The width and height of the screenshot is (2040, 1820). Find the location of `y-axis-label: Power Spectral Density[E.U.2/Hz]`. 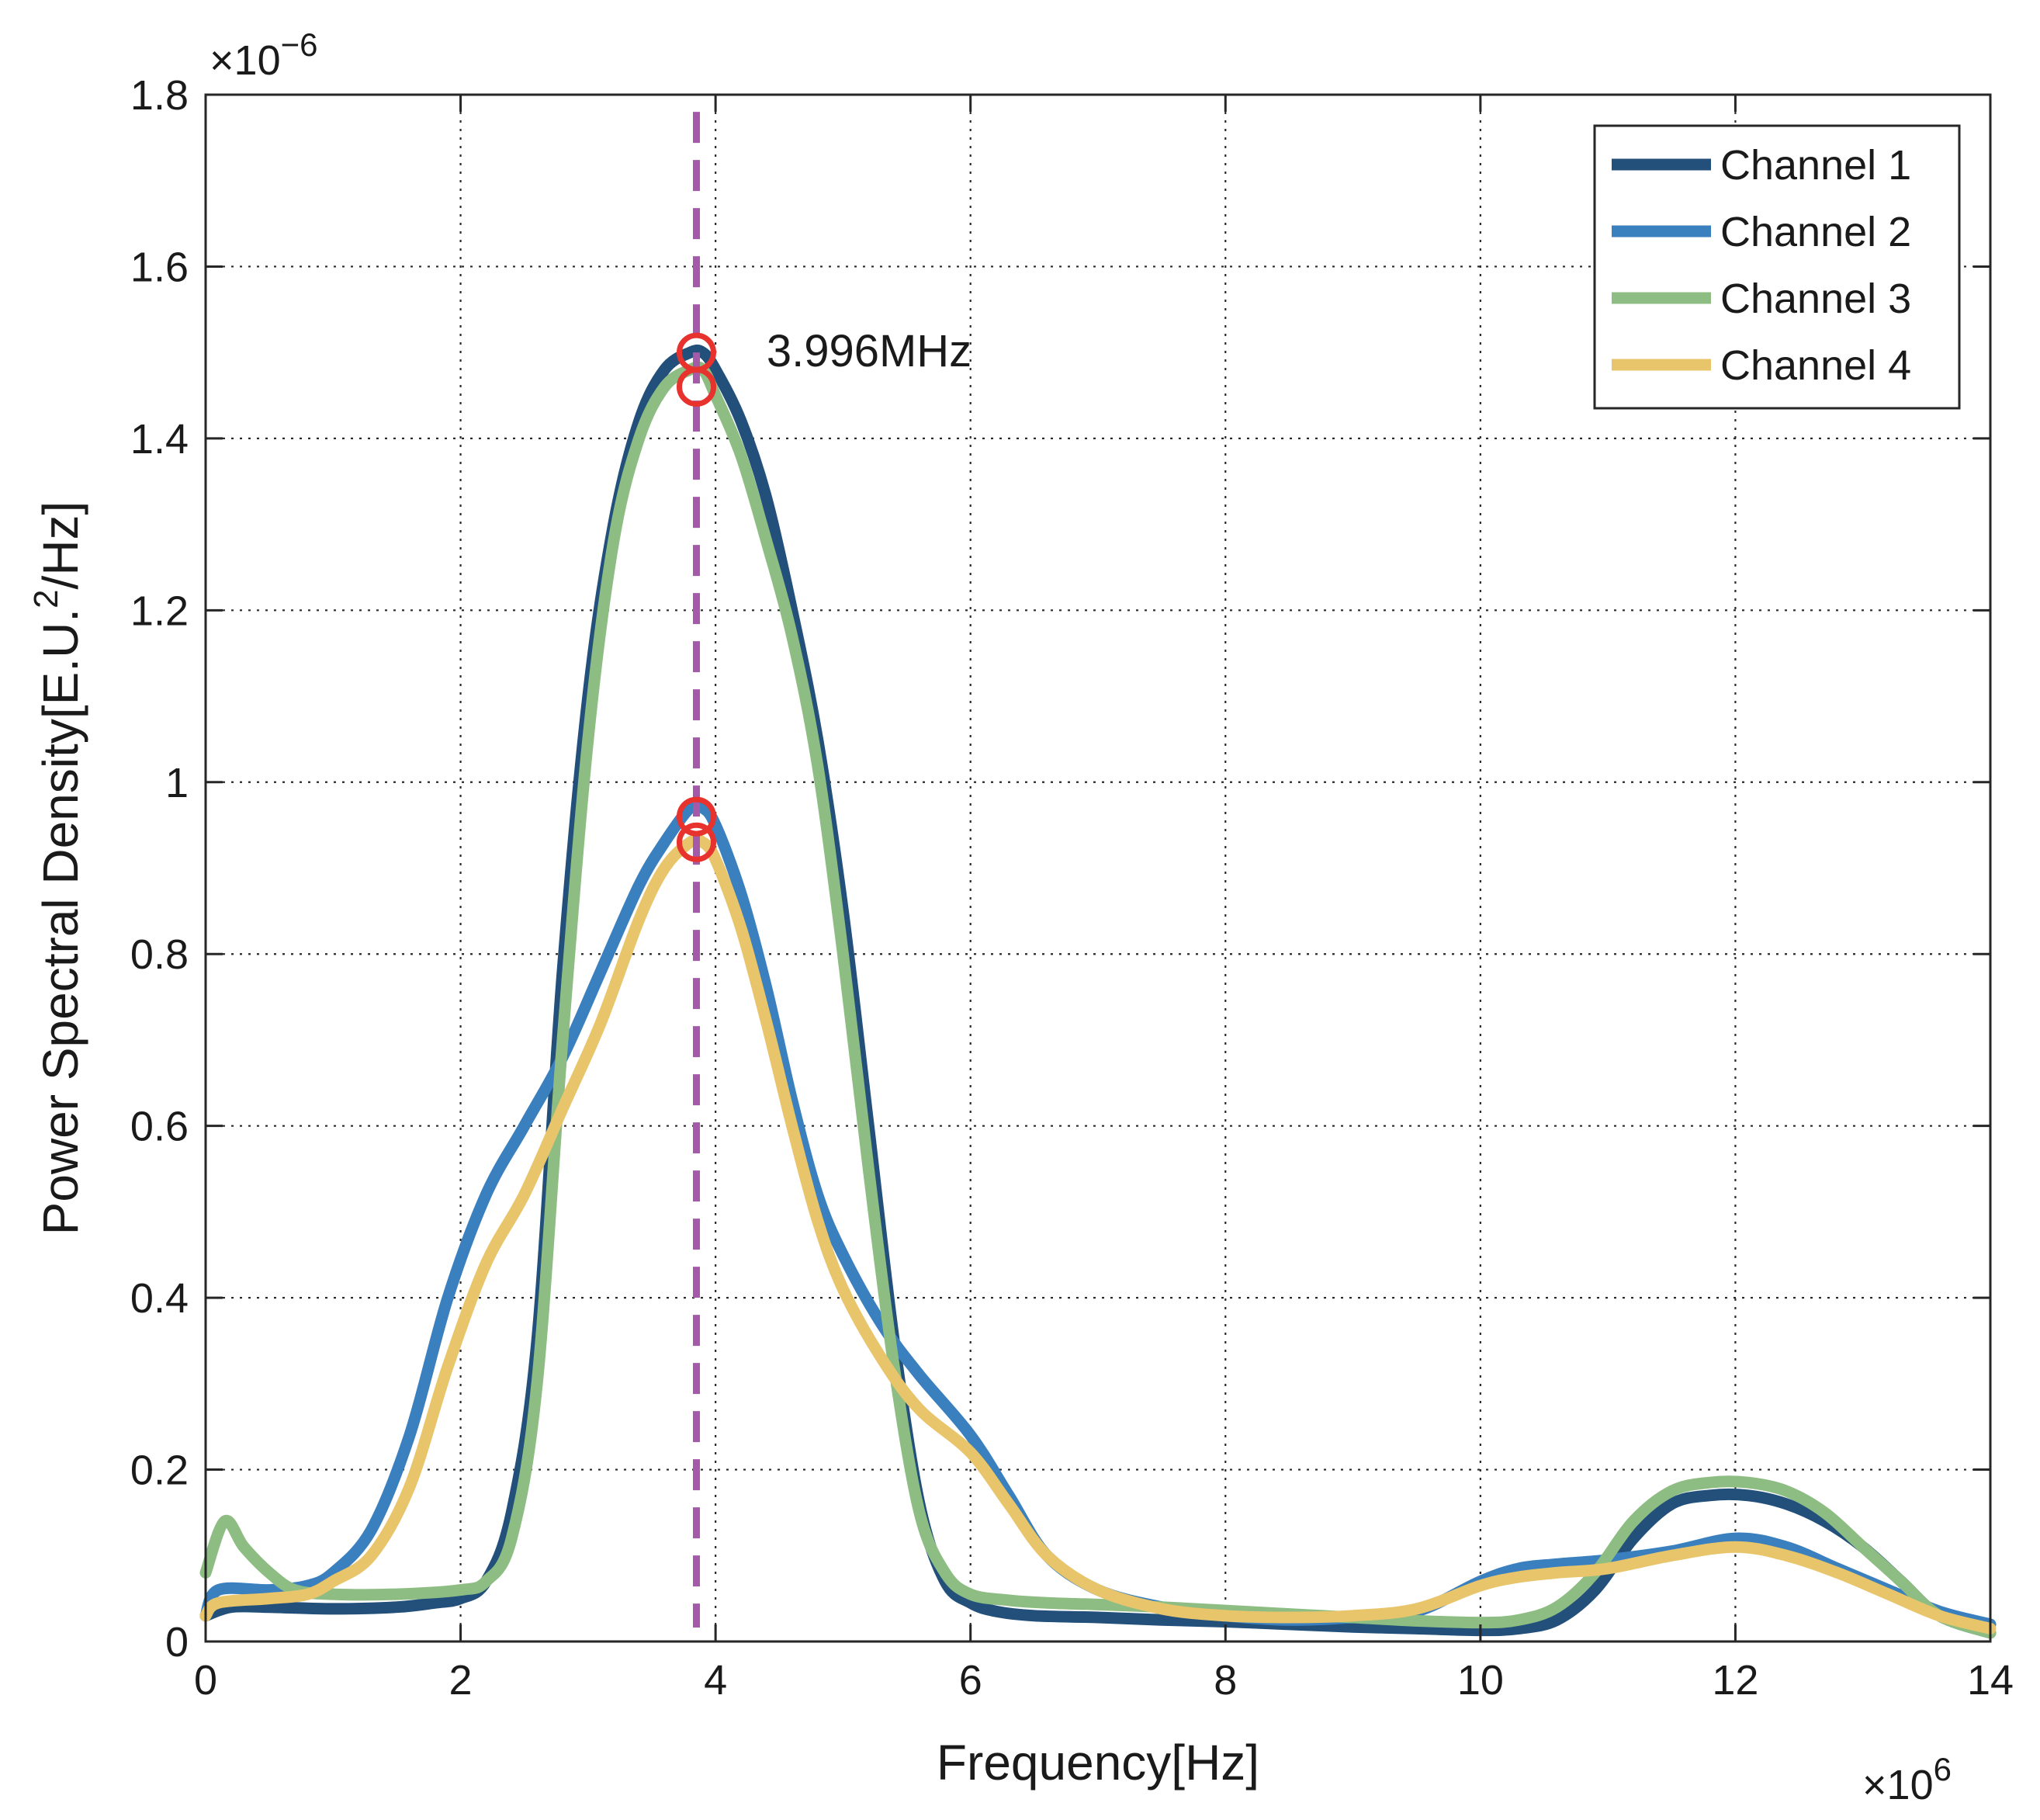

y-axis-label: Power Spectral Density[E.U.2/Hz] is located at coordinates (57, 868).